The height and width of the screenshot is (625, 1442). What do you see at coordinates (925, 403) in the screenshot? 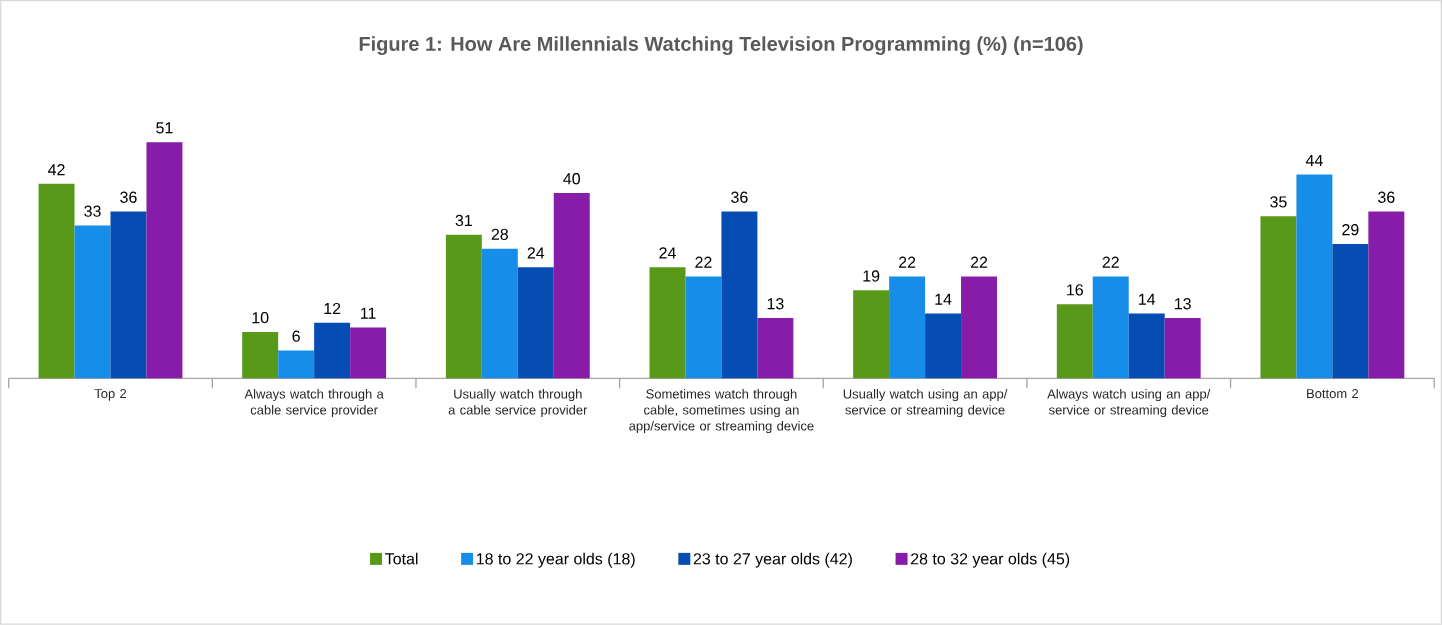
I see `x-tick-label: Usually watch using an app/ service or streaming device` at bounding box center [925, 403].